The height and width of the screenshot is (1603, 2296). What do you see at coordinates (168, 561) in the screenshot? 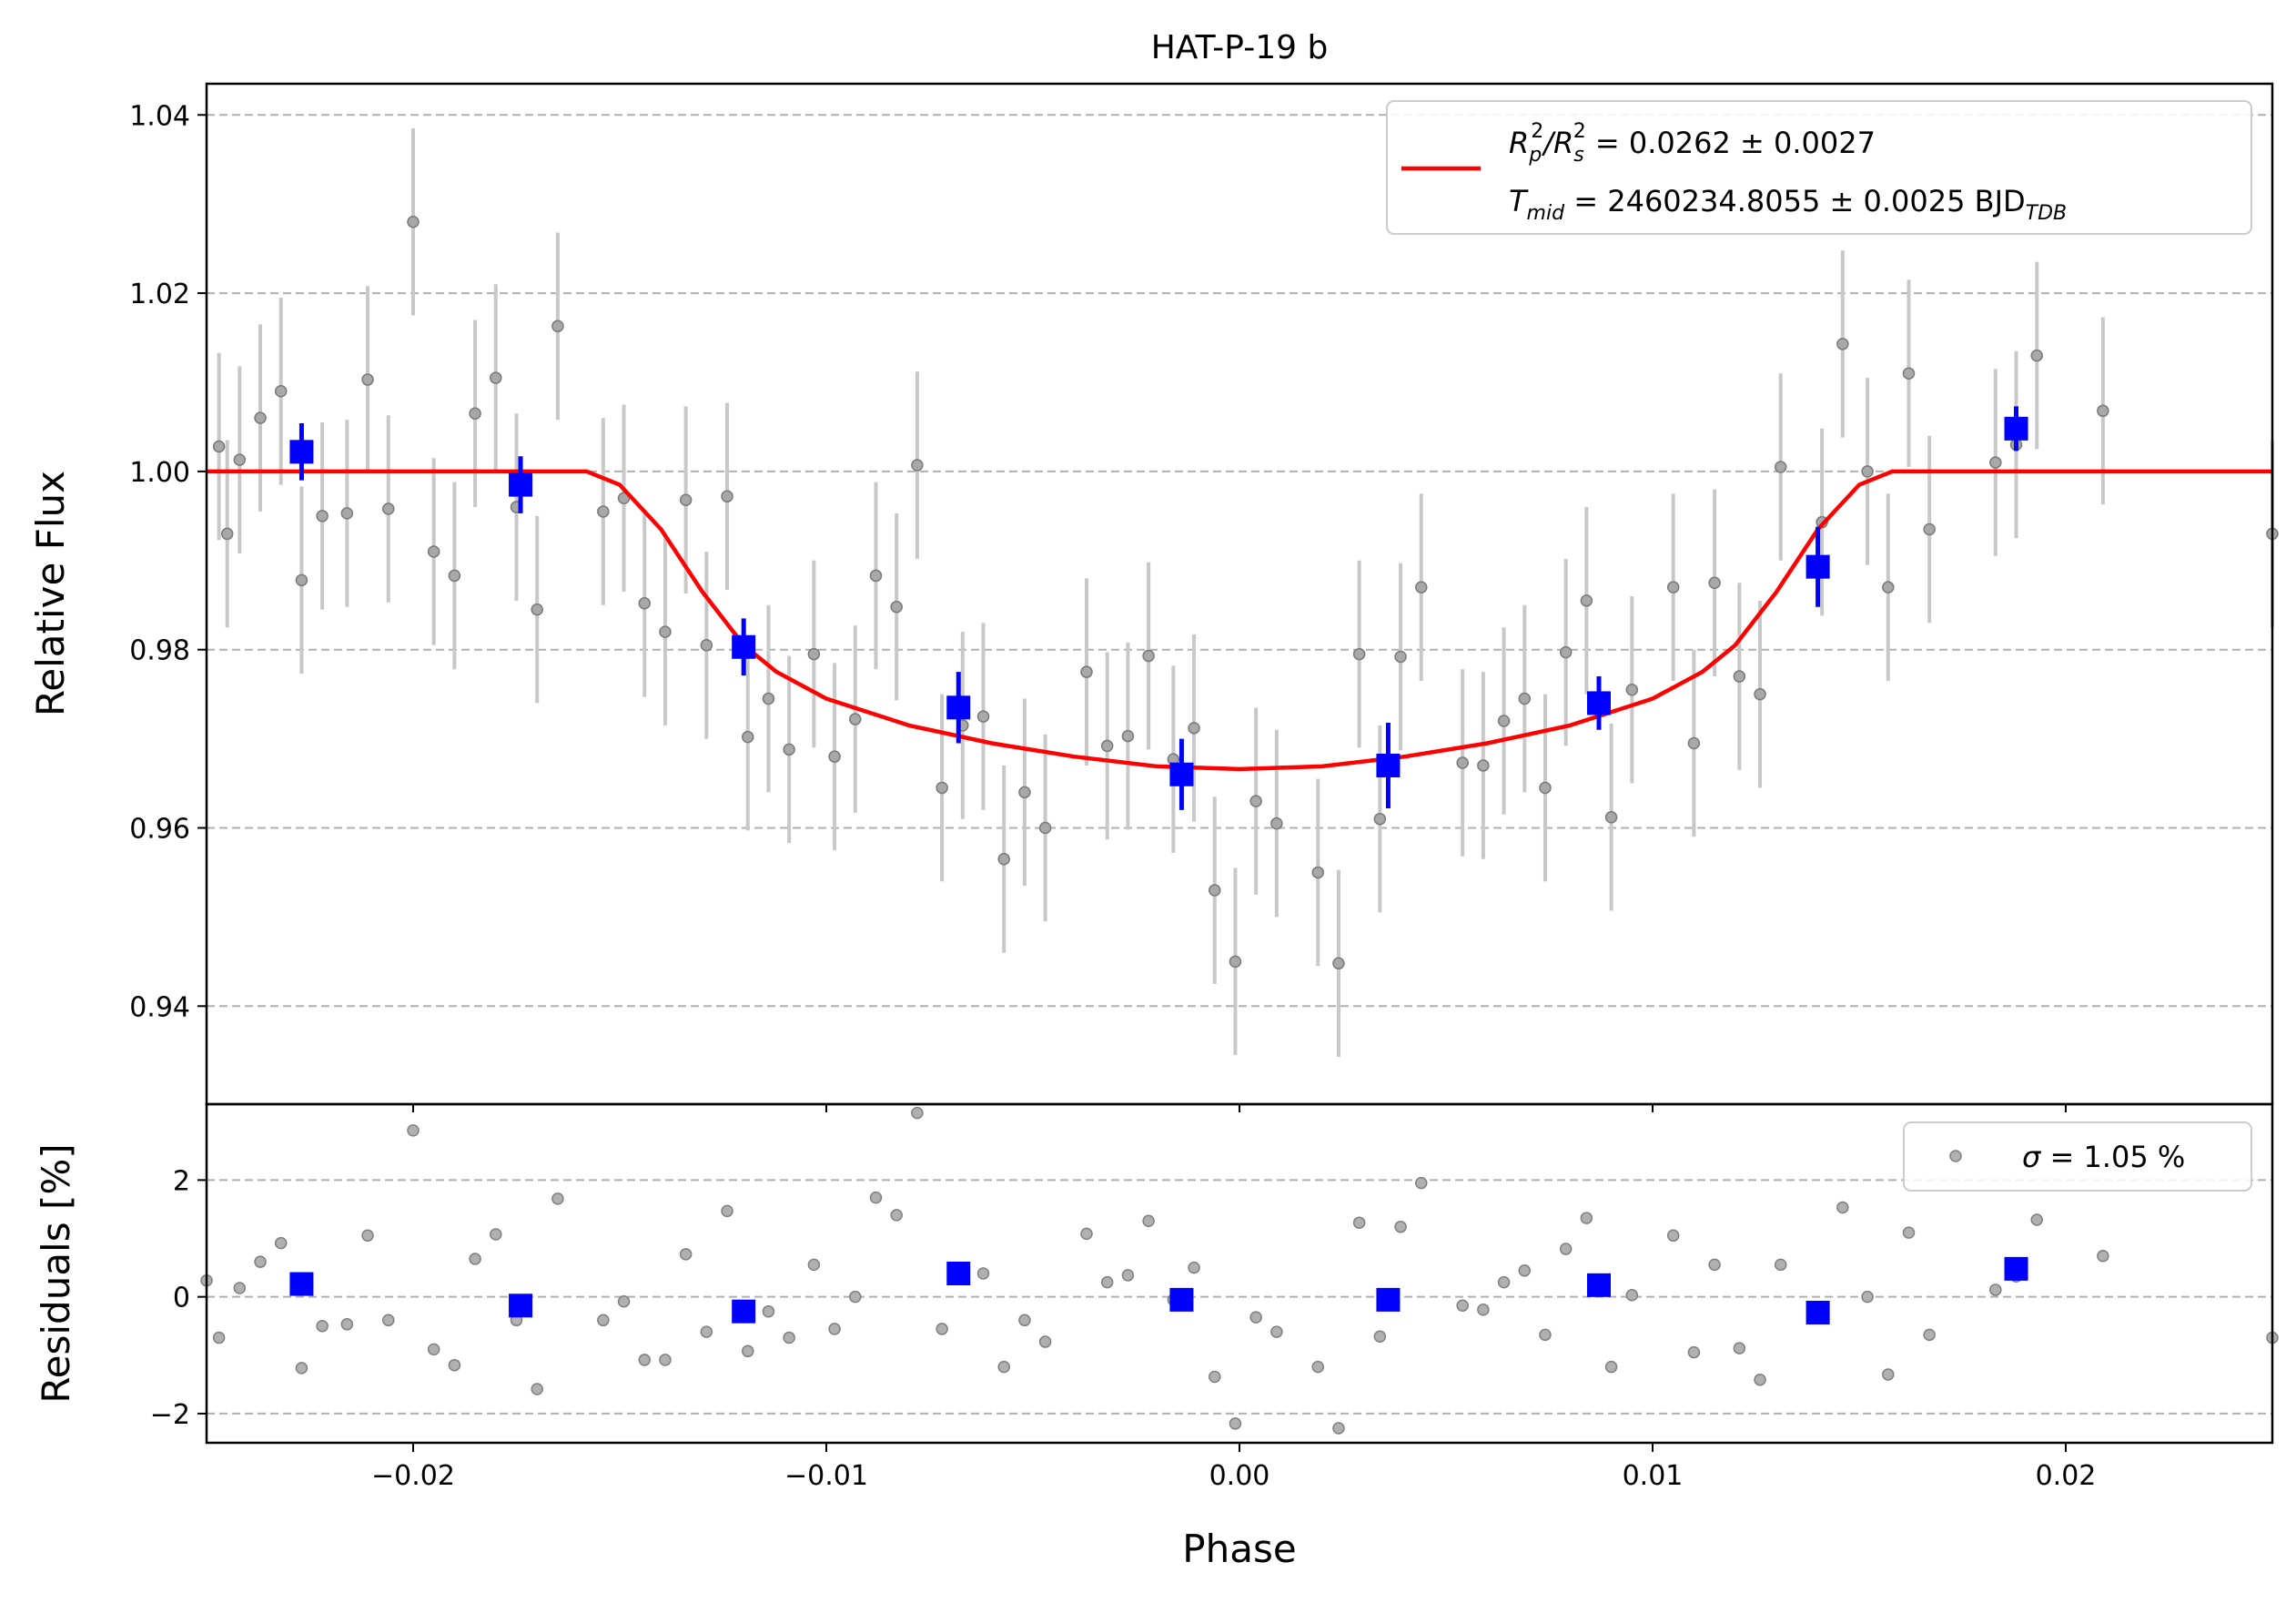
I see `top-y-ticks: 0.94 0.96 0.98 1.00 1.02 1.04` at bounding box center [168, 561].